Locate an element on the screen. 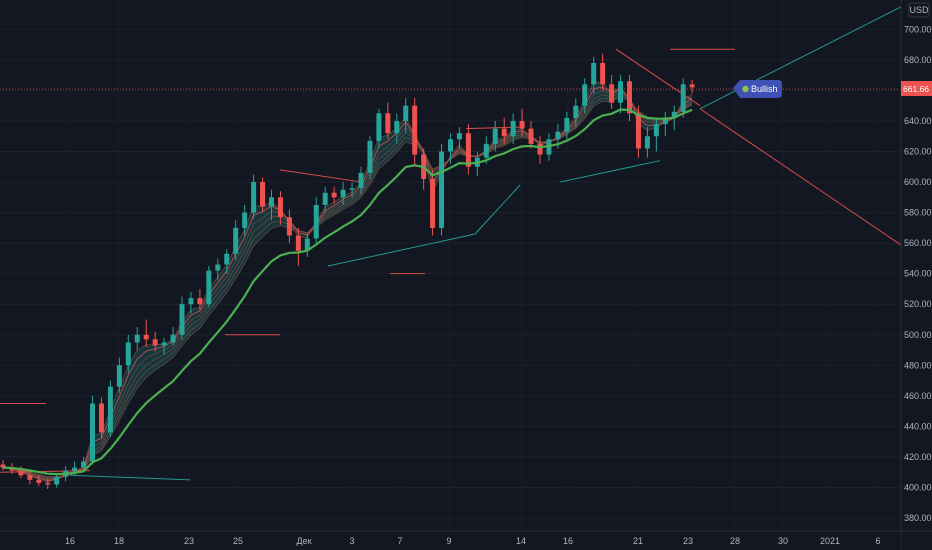  price-tick-label: 480.00 is located at coordinates (918, 365).